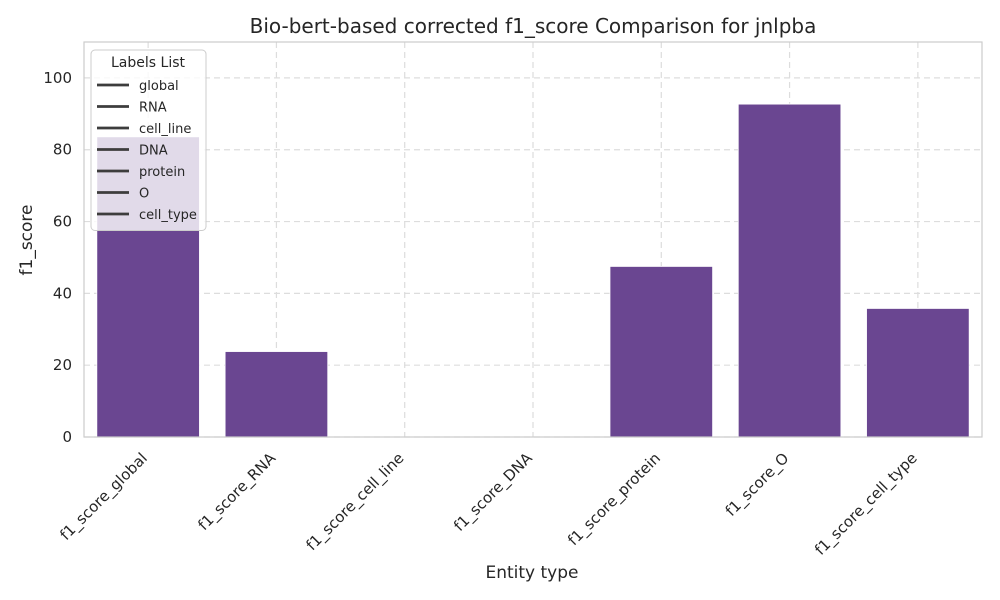 The image size is (1000, 600). What do you see at coordinates (168, 215) in the screenshot?
I see `legend-label-cell_type: cell_type` at bounding box center [168, 215].